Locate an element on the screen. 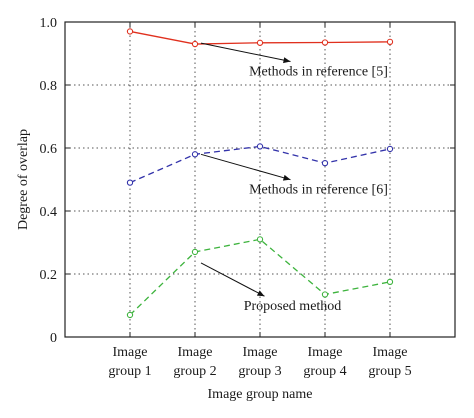 The width and height of the screenshot is (474, 418). x-axis-title: Image group name is located at coordinates (260, 394).